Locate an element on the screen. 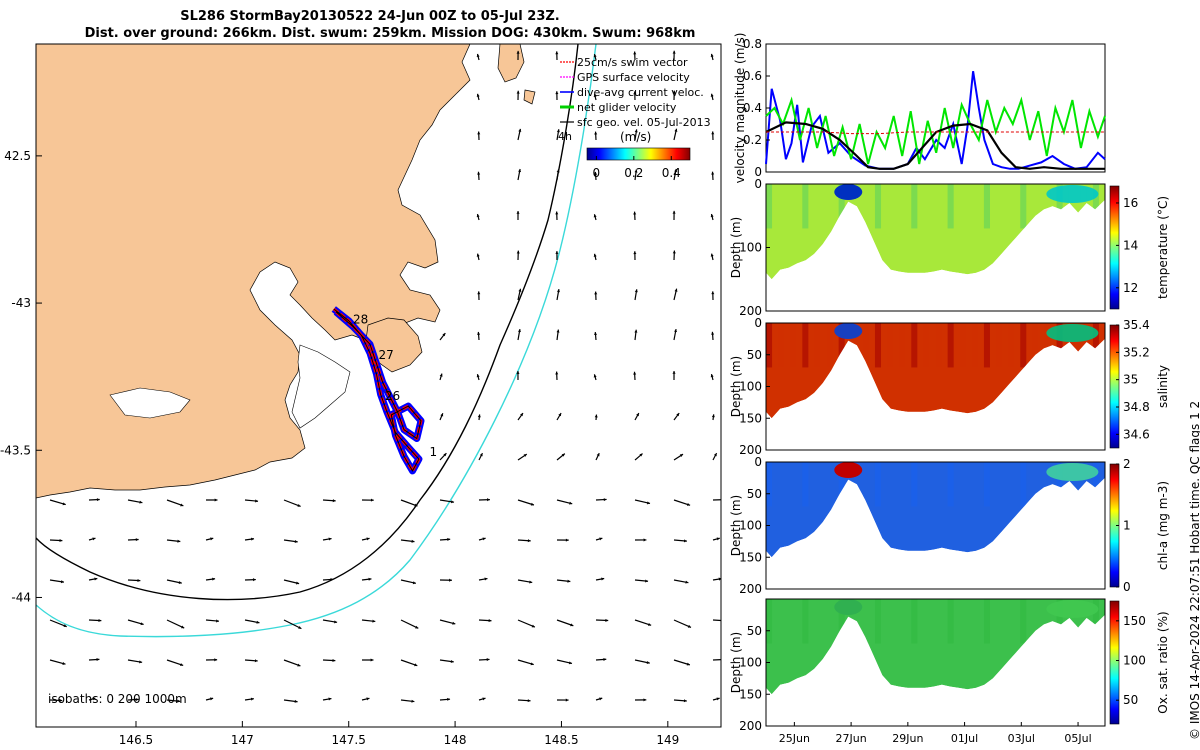  date-tick-label: 25Jun is located at coordinates (794, 738).